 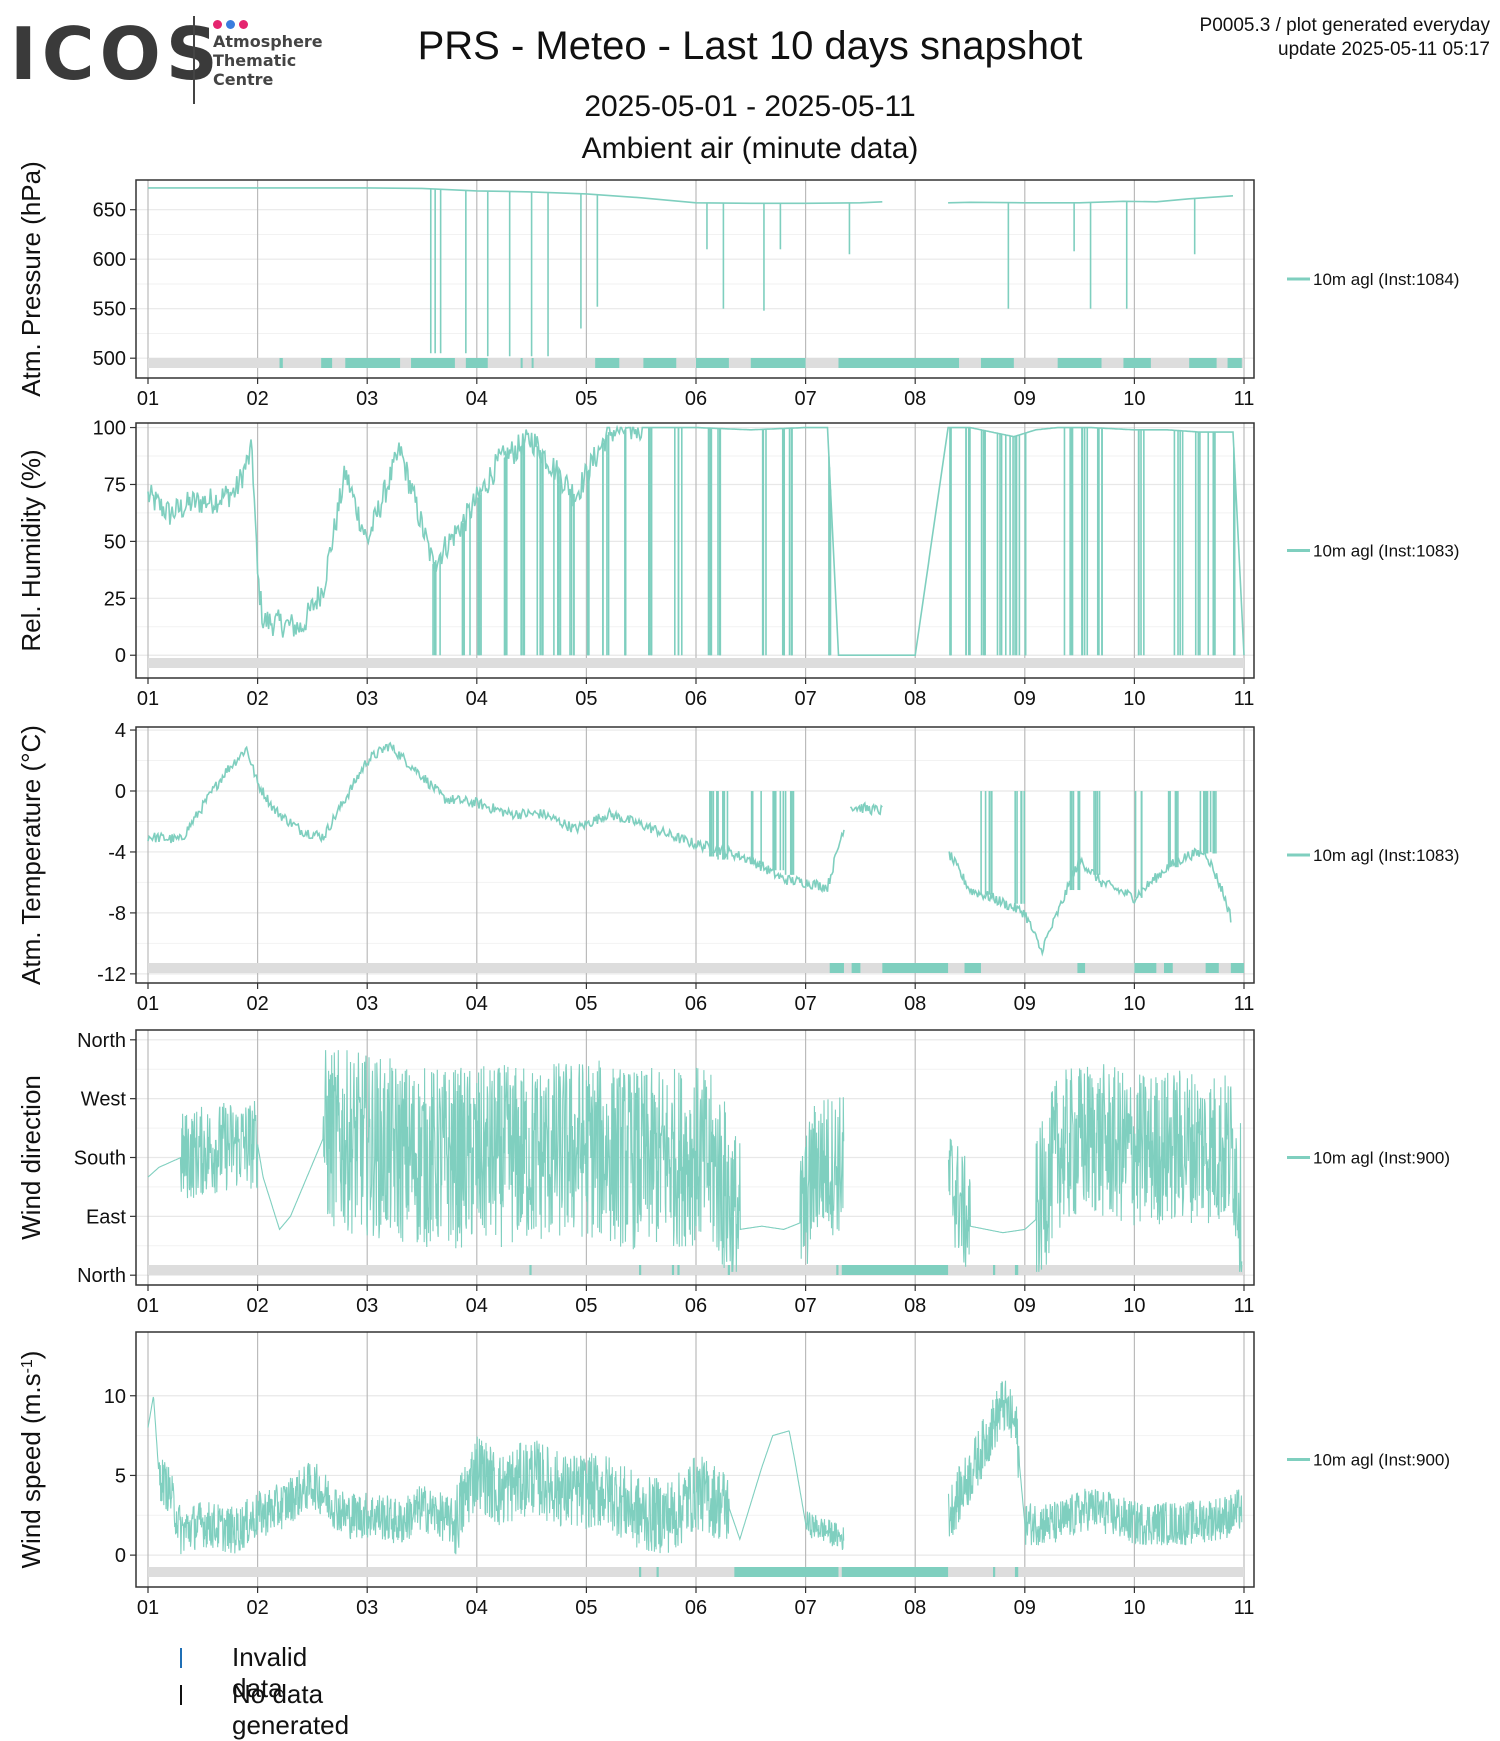 What do you see at coordinates (101, 1041) in the screenshot?
I see `y-tick-label: North` at bounding box center [101, 1041].